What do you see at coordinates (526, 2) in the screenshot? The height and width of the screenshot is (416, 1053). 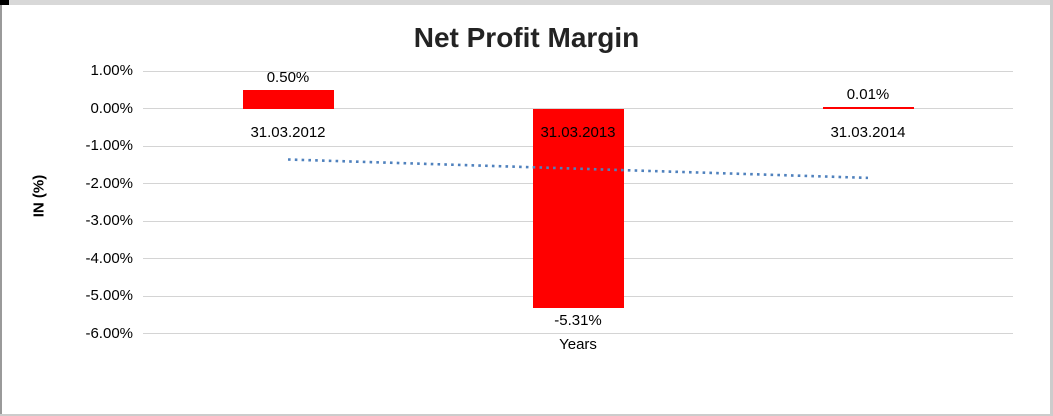 I see `frame-border-top` at bounding box center [526, 2].